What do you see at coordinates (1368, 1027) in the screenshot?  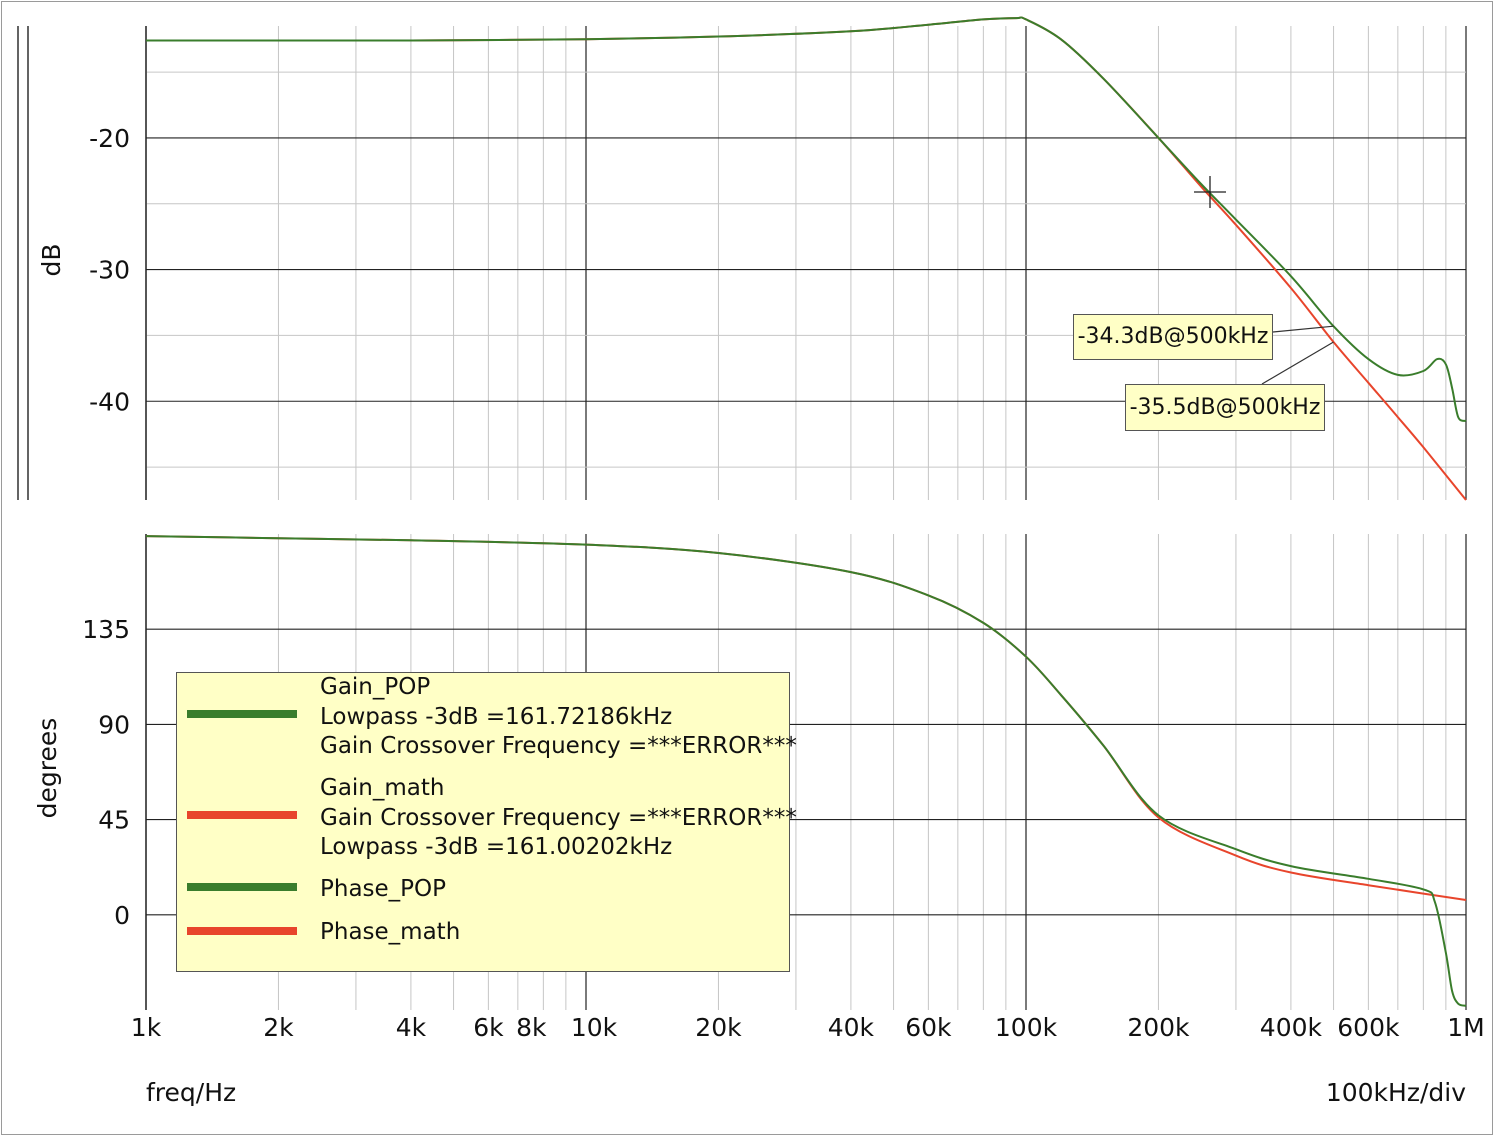 I see `x-tick-label: 600k` at bounding box center [1368, 1027].